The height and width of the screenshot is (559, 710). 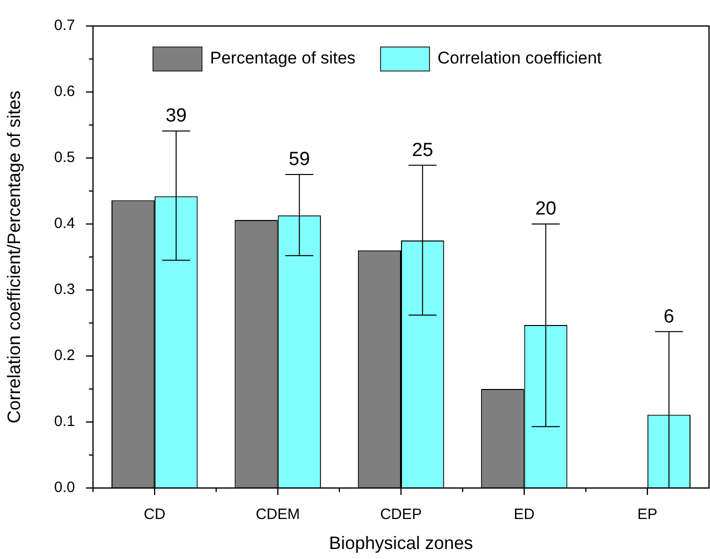 I want to click on annotation: 59, so click(x=299, y=159).